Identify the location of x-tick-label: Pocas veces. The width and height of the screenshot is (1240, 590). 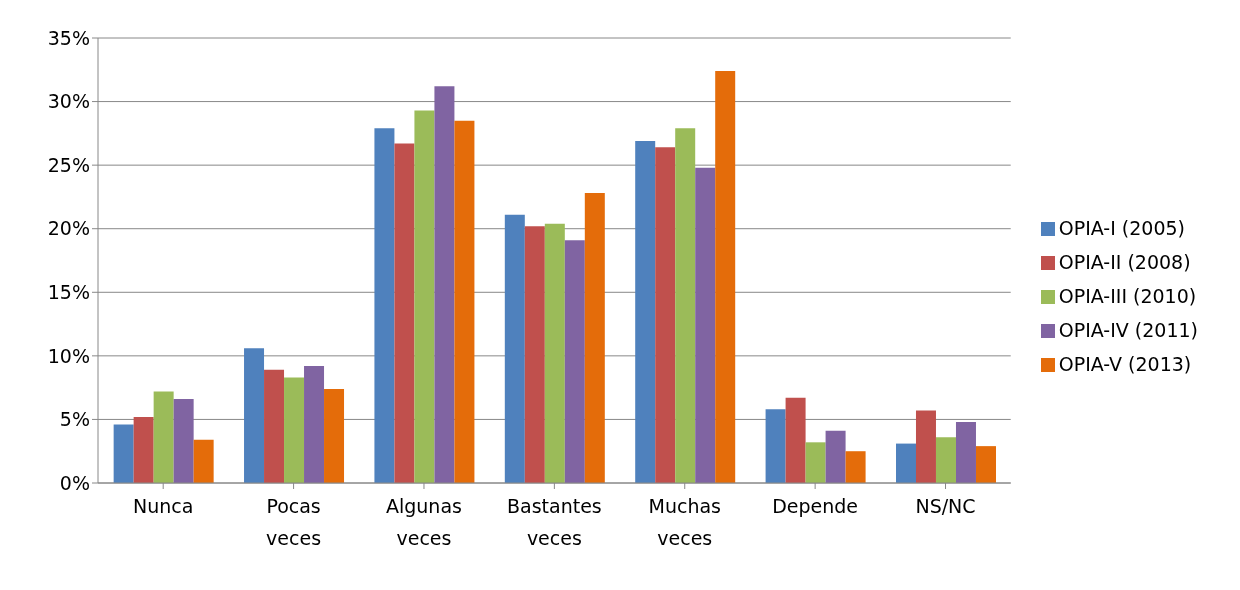
(294, 522).